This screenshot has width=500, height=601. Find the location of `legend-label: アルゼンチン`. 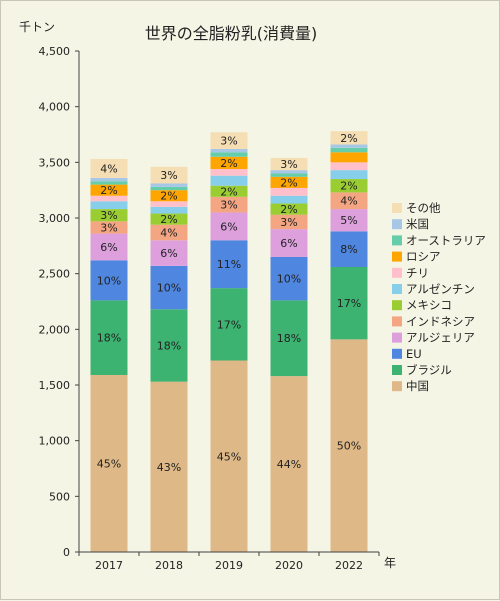

legend-label: アルゼンチン is located at coordinates (440, 289).